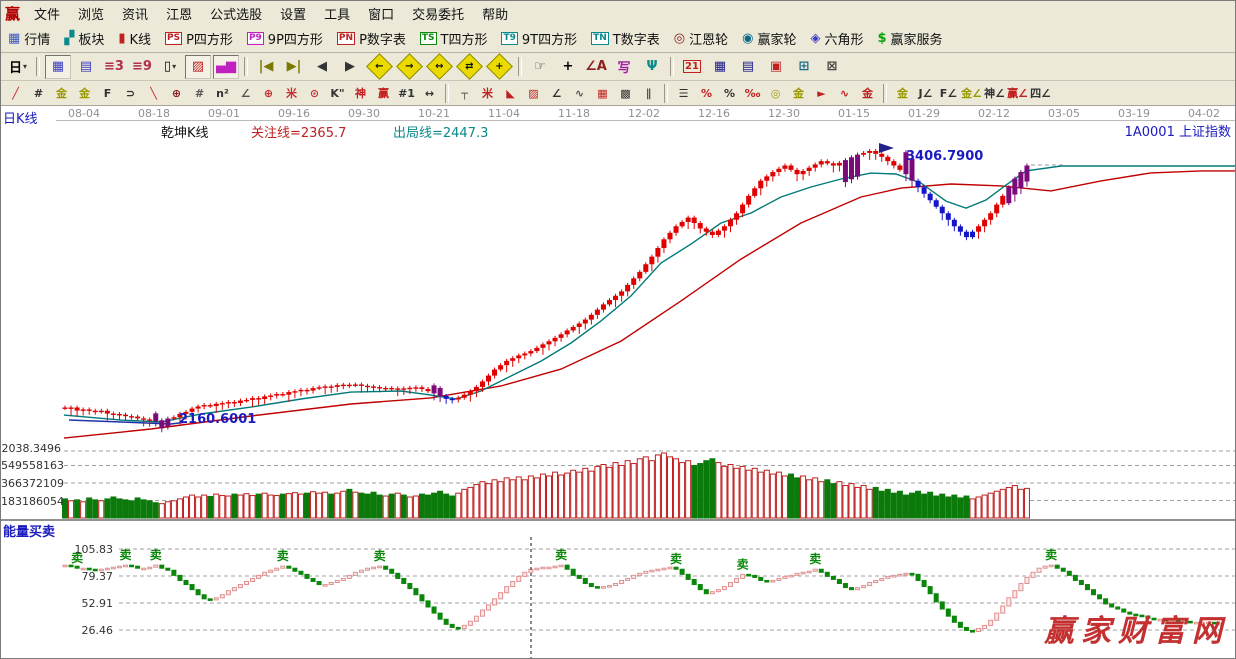 This screenshot has width=1236, height=659. What do you see at coordinates (775, 93) in the screenshot?
I see `gold-circle-tool: ◎` at bounding box center [775, 93].